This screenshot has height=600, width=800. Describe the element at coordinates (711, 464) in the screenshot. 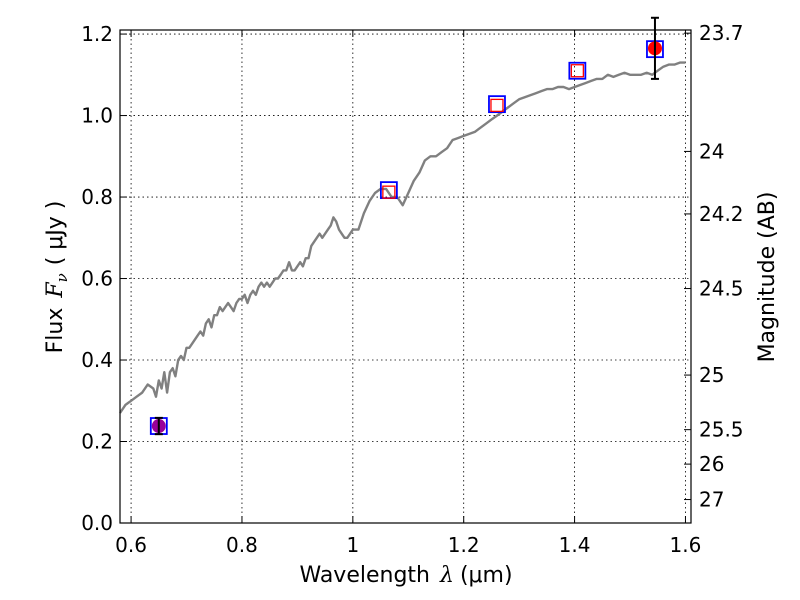

I see `y2-tick-label: 26` at that location.